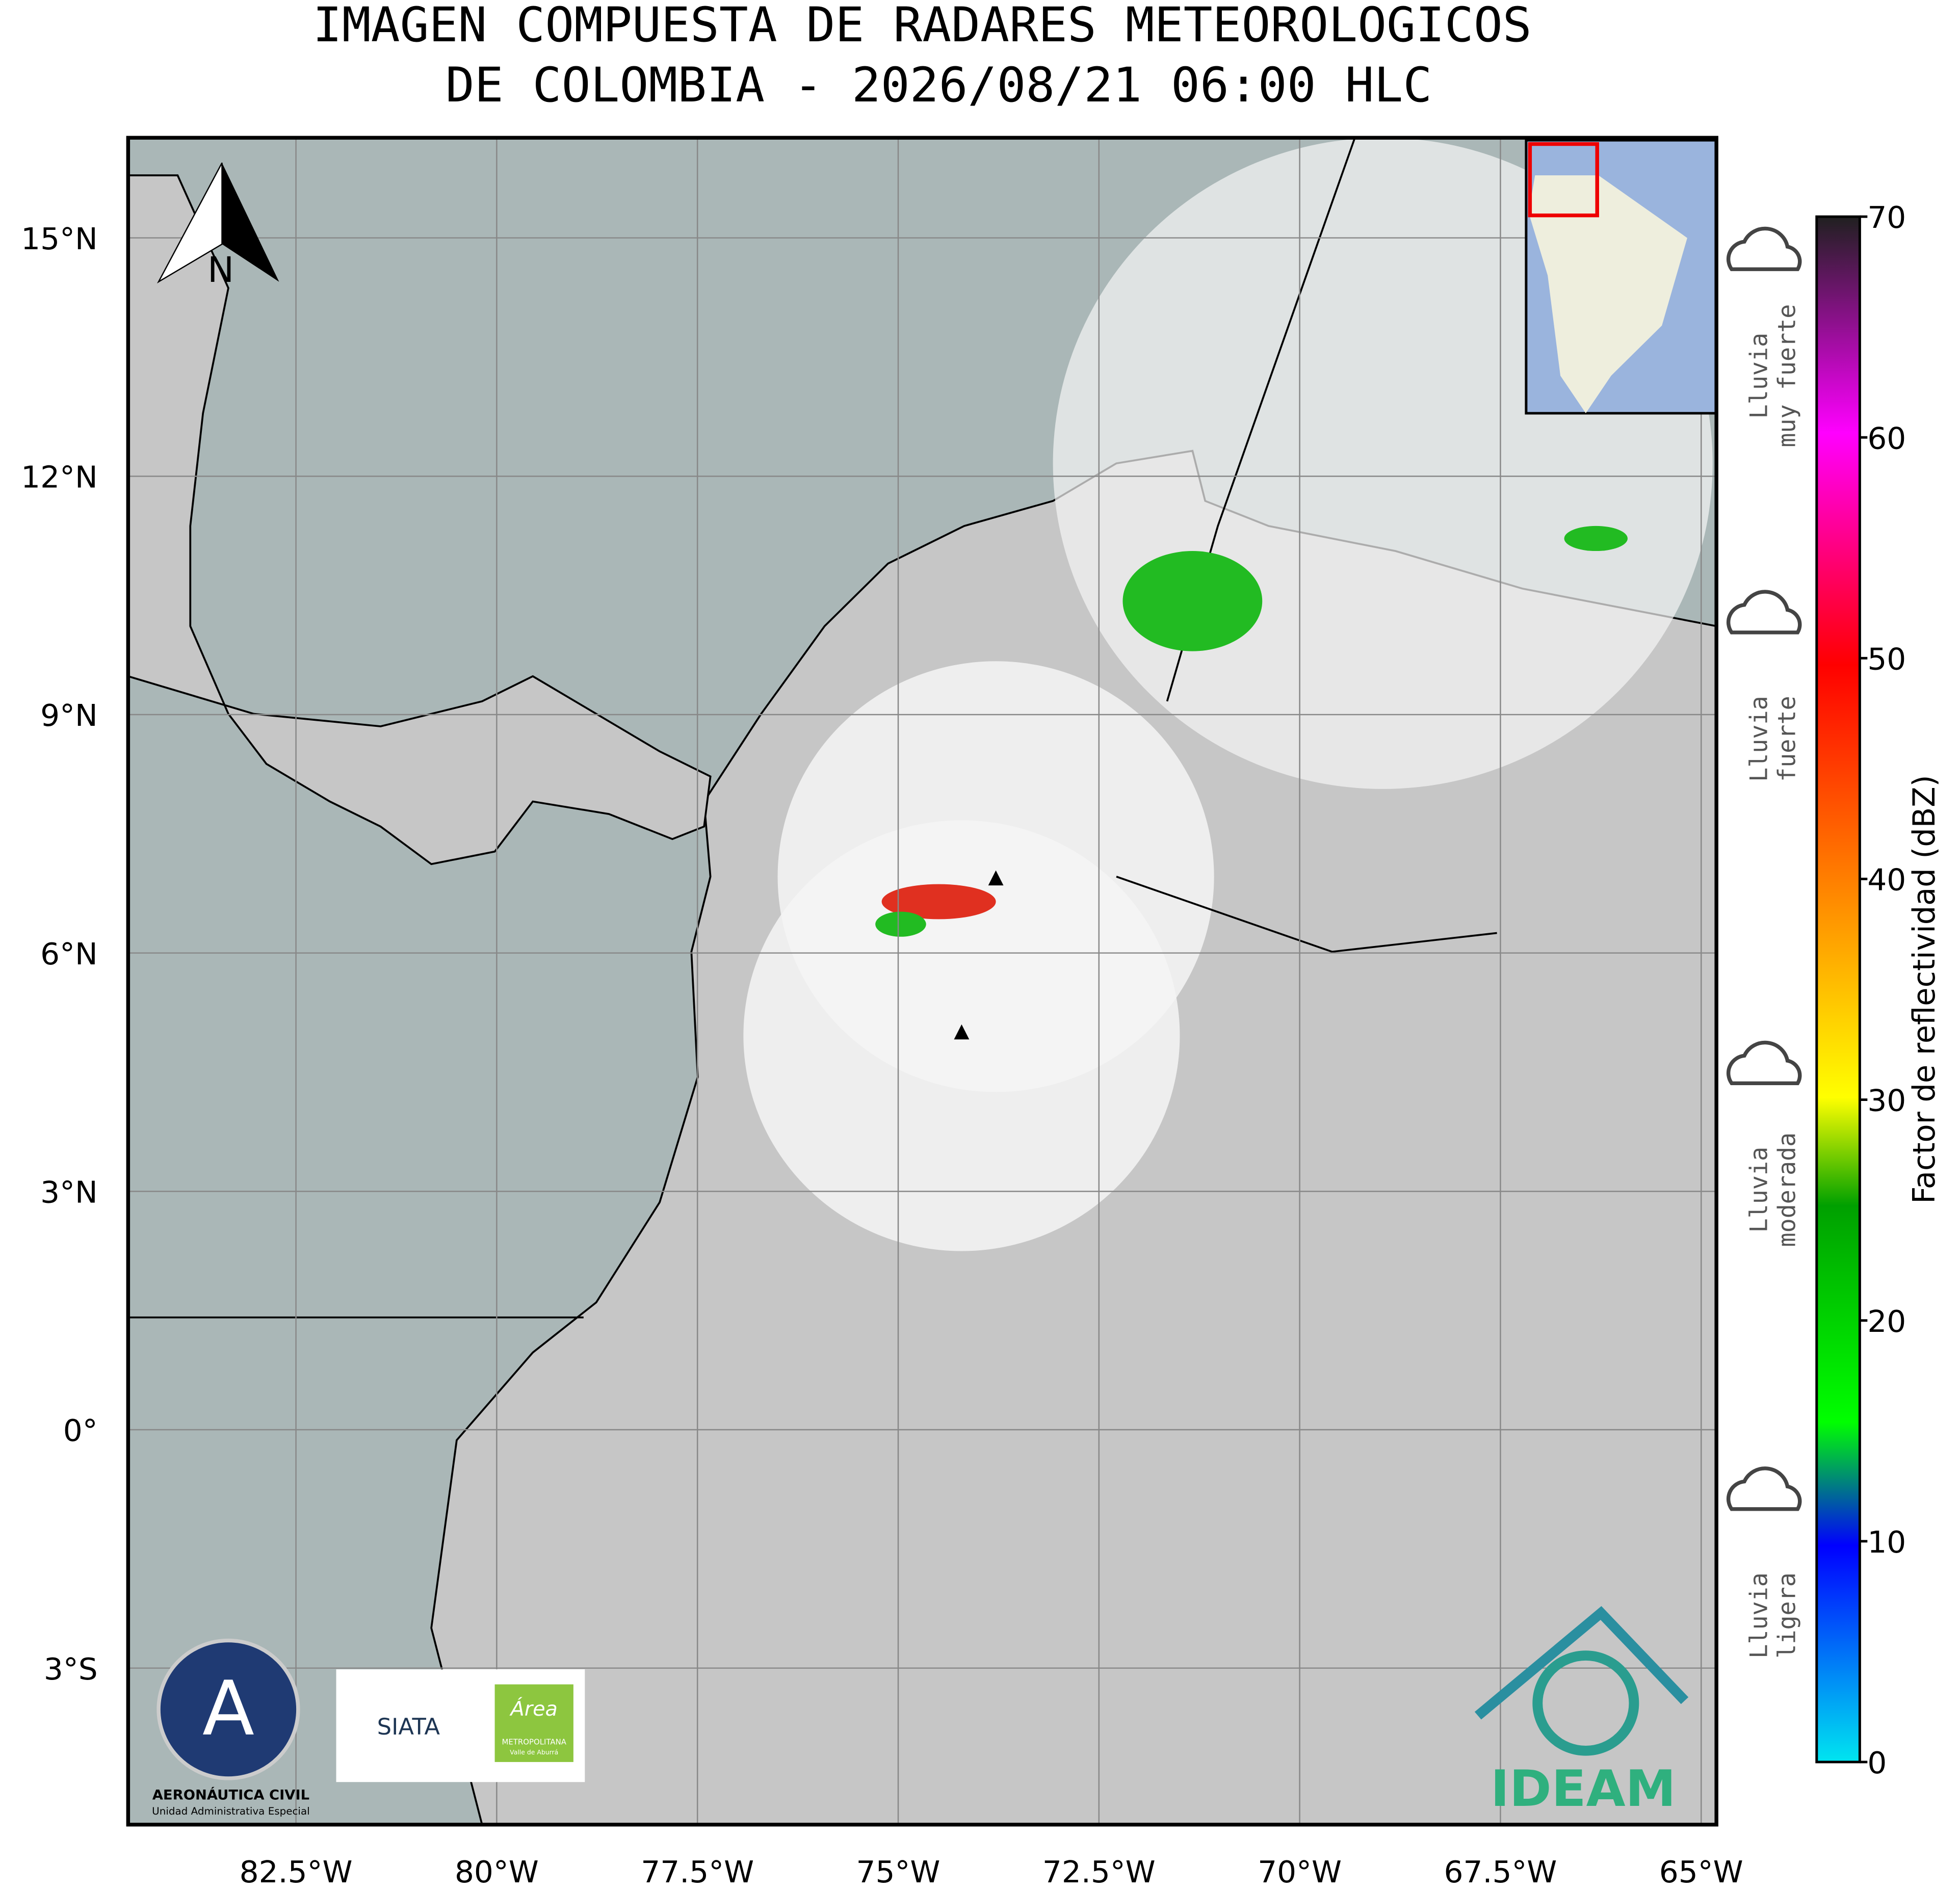 Image resolution: width=1960 pixels, height=1891 pixels. Describe the element at coordinates (1886, 1542) in the screenshot. I see `colorbar-tick-label: 10` at that location.